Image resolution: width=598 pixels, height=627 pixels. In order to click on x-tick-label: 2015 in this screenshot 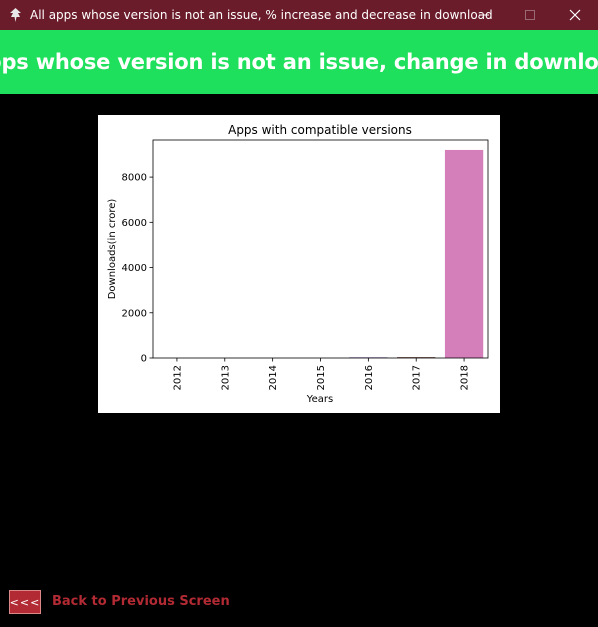, I will do `click(321, 377)`.